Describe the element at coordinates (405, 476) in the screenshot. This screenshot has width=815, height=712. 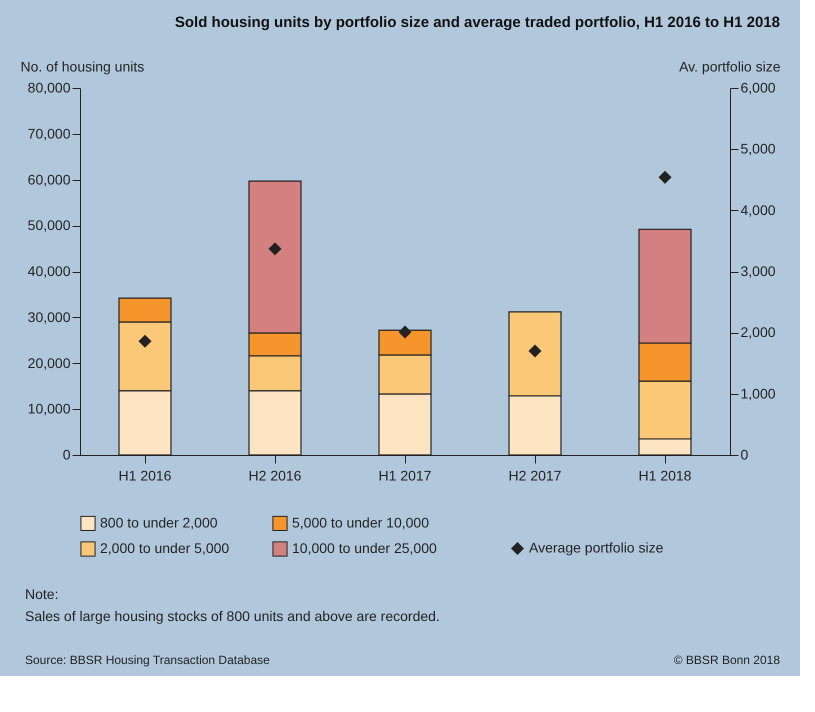
I see `x-tick-label: H1 2017` at that location.